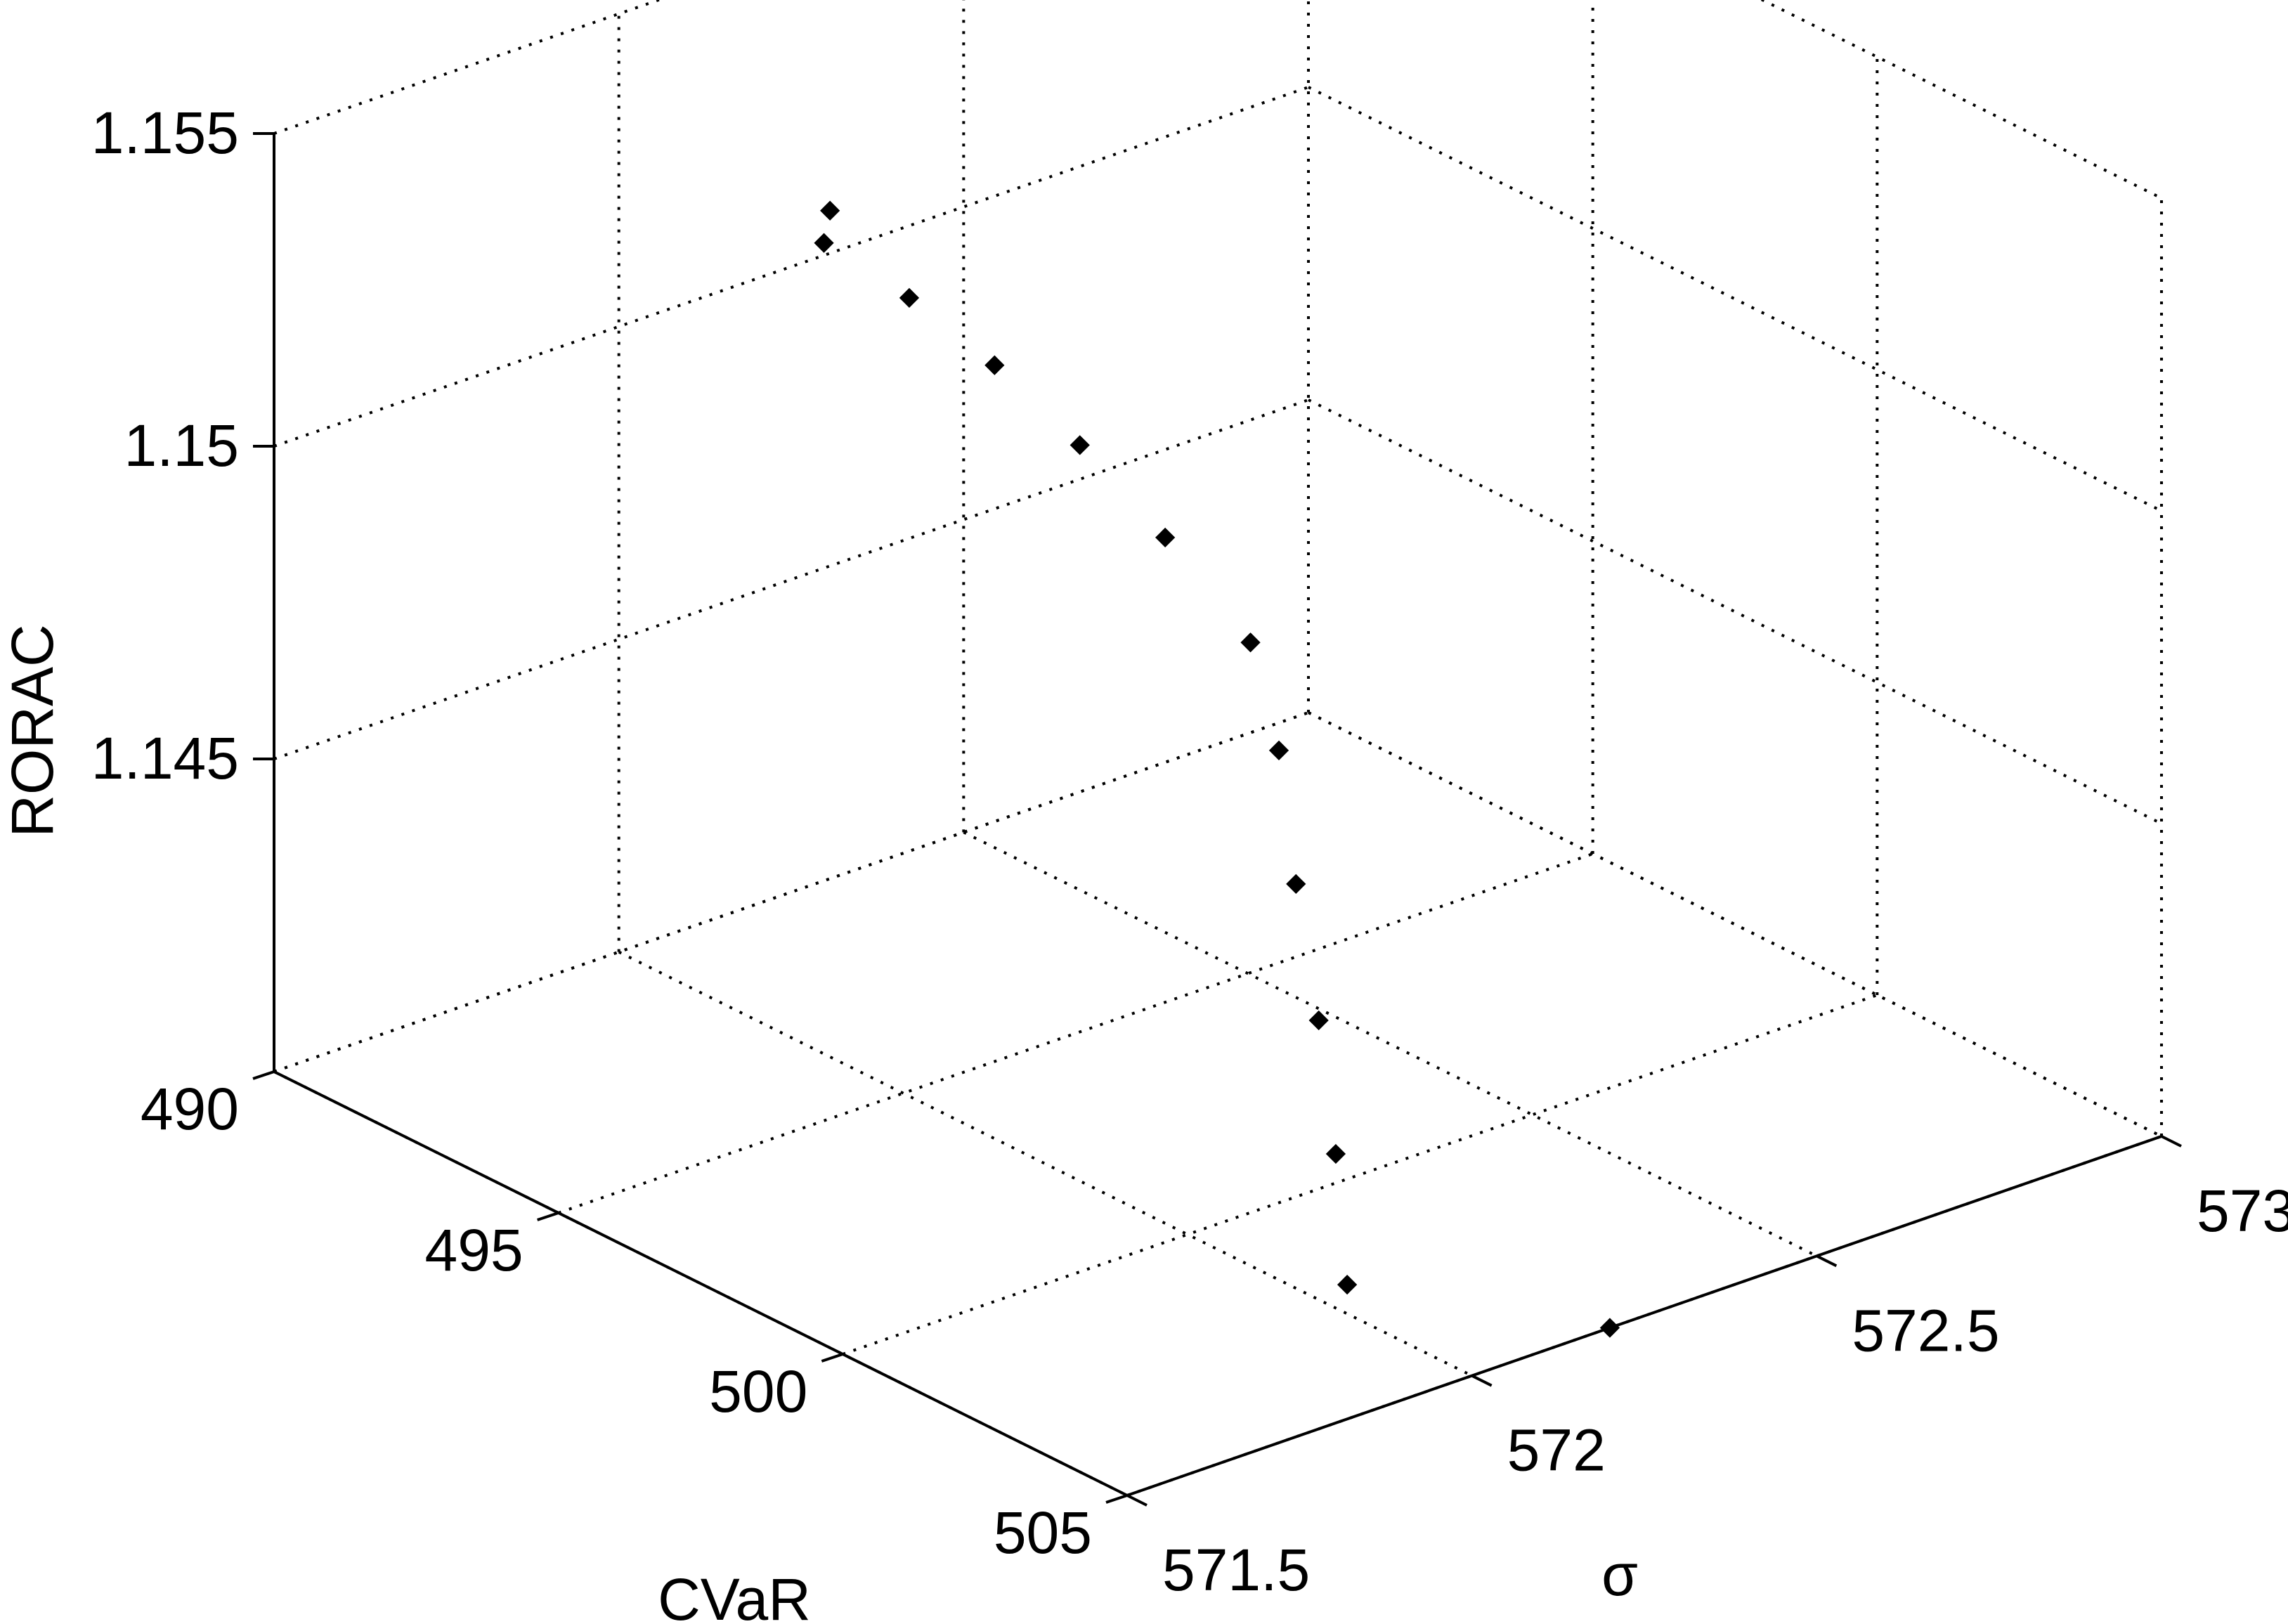 This screenshot has height=1624, width=2288. What do you see at coordinates (182, 446) in the screenshot?
I see `z-tick-label: 1.15` at bounding box center [182, 446].